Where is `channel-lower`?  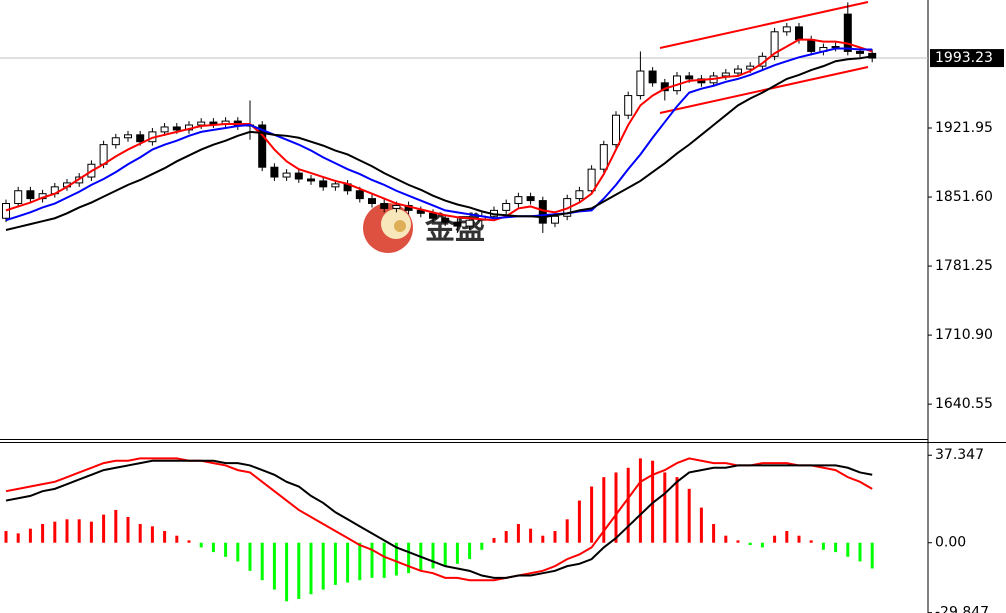
channel-lower is located at coordinates (764, 90).